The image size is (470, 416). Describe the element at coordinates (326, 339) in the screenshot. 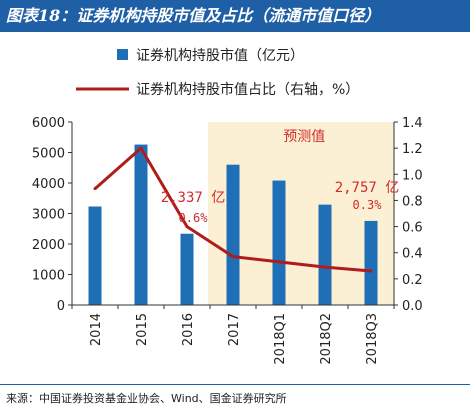

I see `x-tick-label-2018Q2: 2018Q2` at that location.